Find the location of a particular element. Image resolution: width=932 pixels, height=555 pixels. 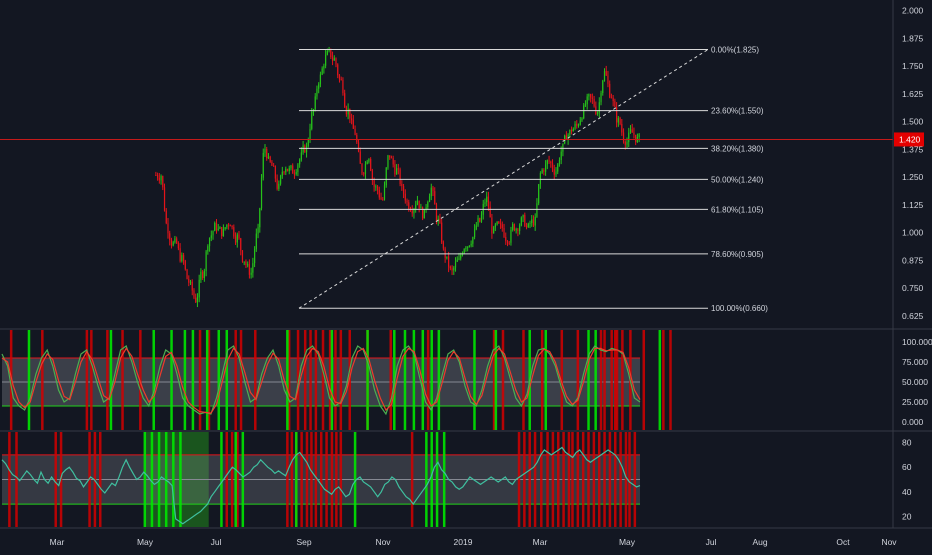

price-tick-label: 0.625 is located at coordinates (913, 316).